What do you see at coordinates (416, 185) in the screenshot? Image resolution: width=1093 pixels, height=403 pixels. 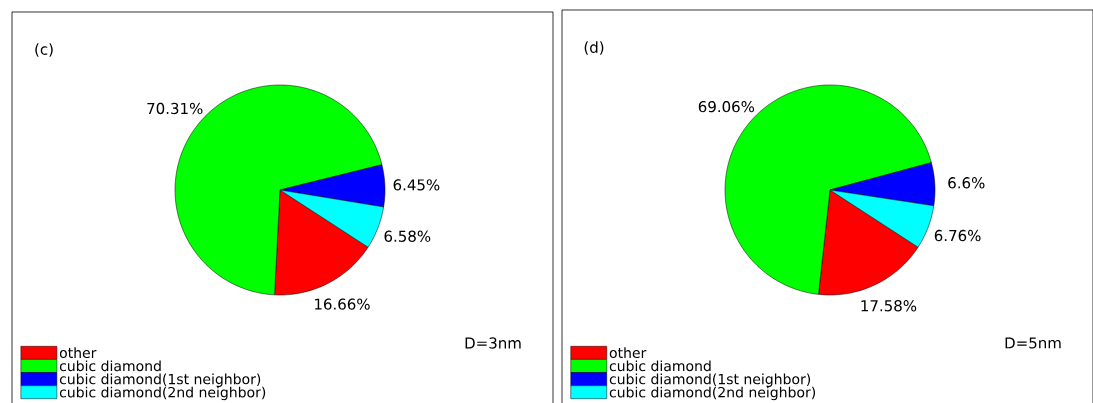 I see `data-label: 6.45%` at bounding box center [416, 185].